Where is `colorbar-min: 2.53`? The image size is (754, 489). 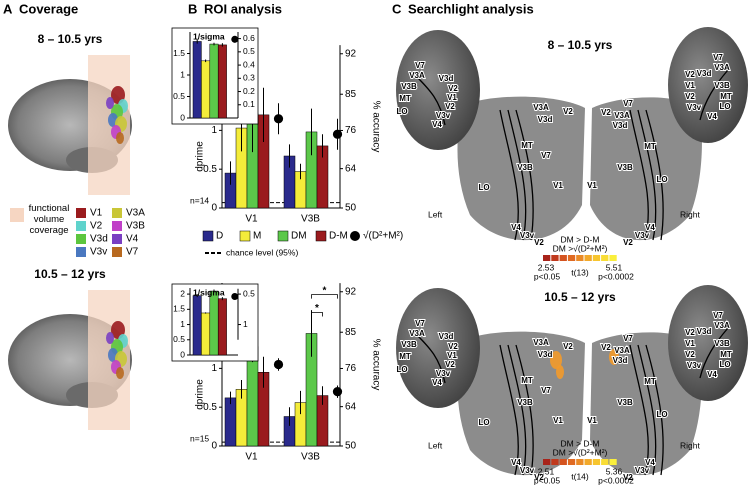 colorbar-min: 2.53 is located at coordinates (546, 267).